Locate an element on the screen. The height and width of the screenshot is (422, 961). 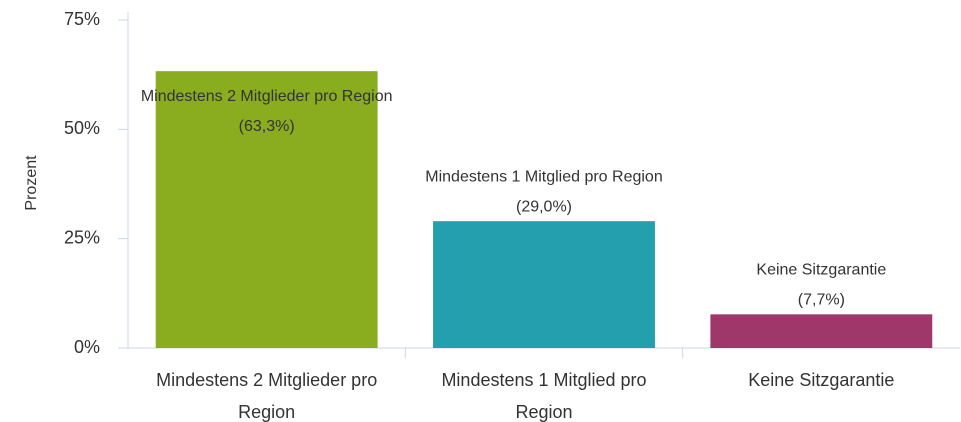
x-tick-label: Mindestens 1 Mitglied pro Region is located at coordinates (544, 396).